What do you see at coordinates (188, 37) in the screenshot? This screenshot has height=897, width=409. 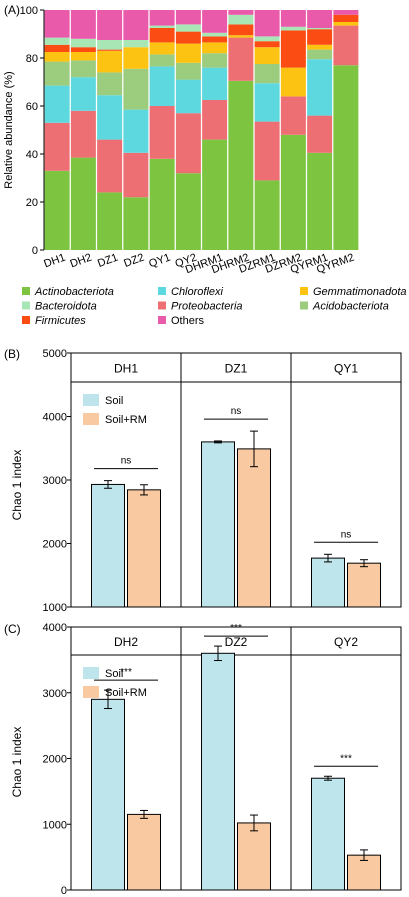 I see `bar-segment-QY2-Firmicutes` at bounding box center [188, 37].